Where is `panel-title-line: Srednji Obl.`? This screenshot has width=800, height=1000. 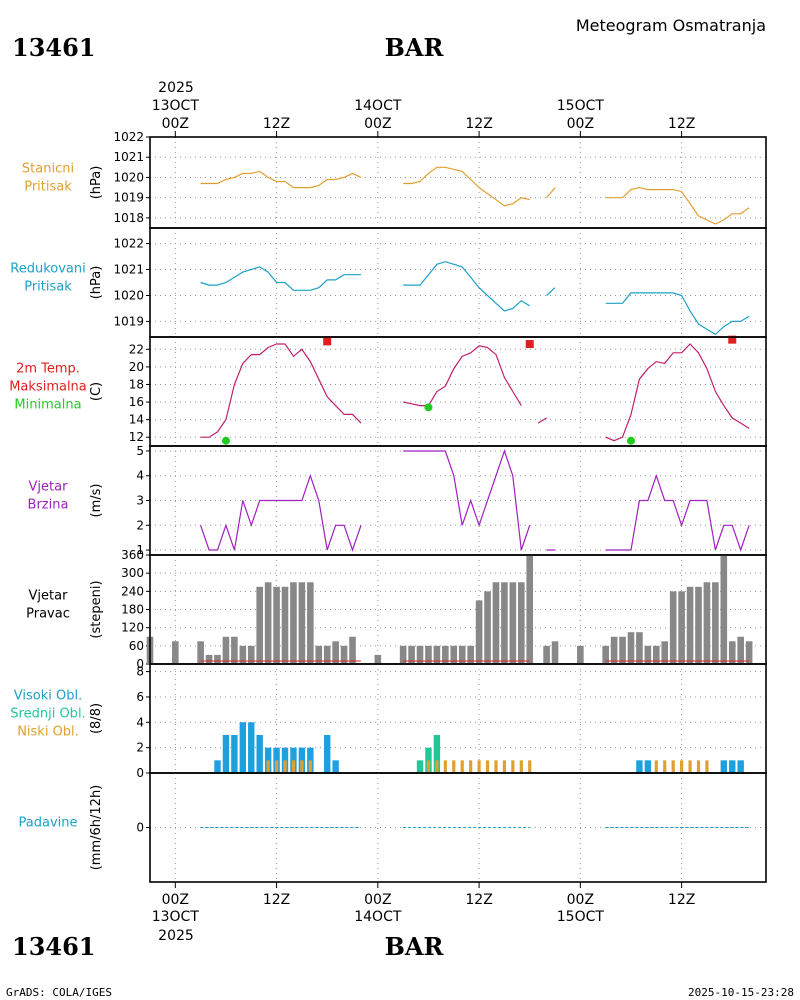
panel-title-line: Srednji Obl. is located at coordinates (47, 714).